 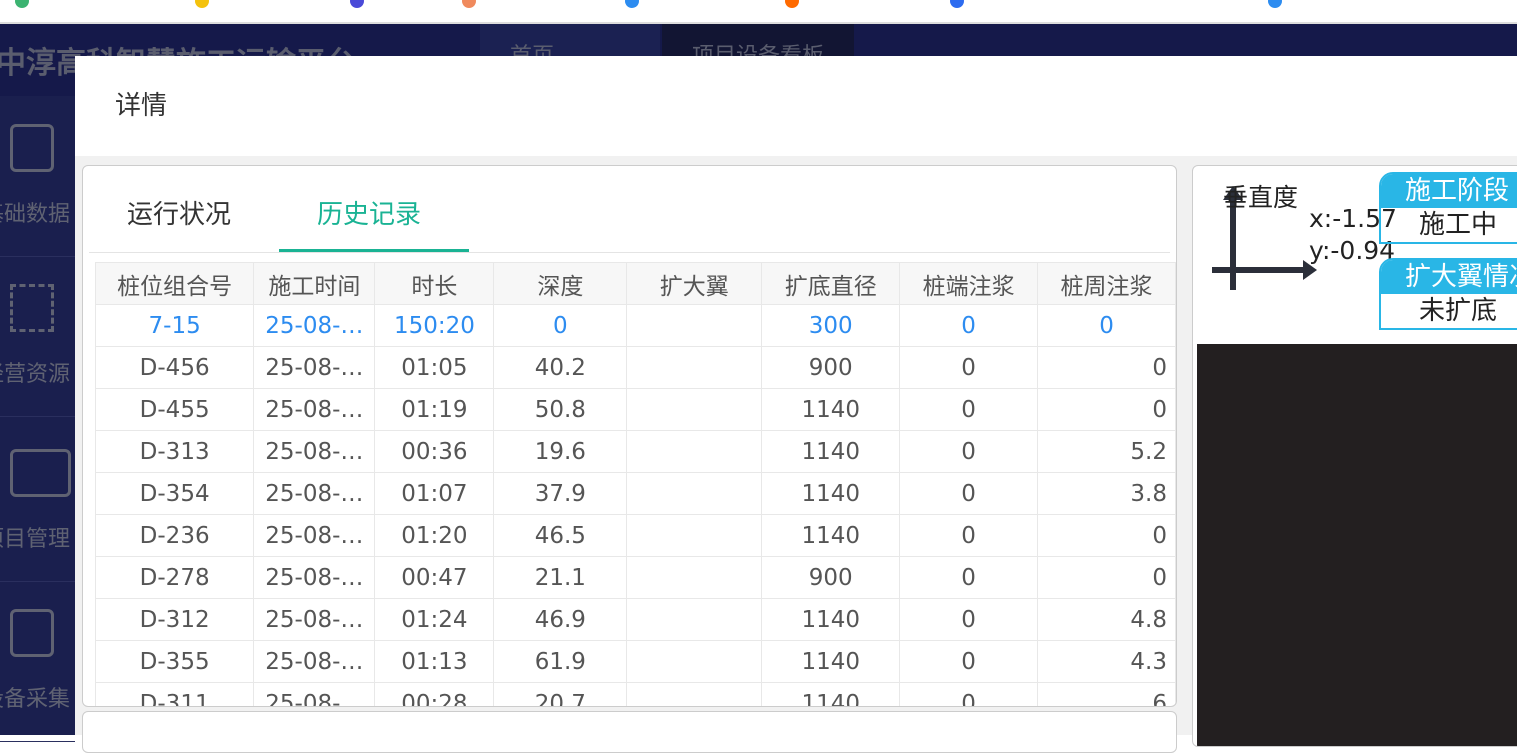 I want to click on edit-doc-icon, so click(x=32, y=148).